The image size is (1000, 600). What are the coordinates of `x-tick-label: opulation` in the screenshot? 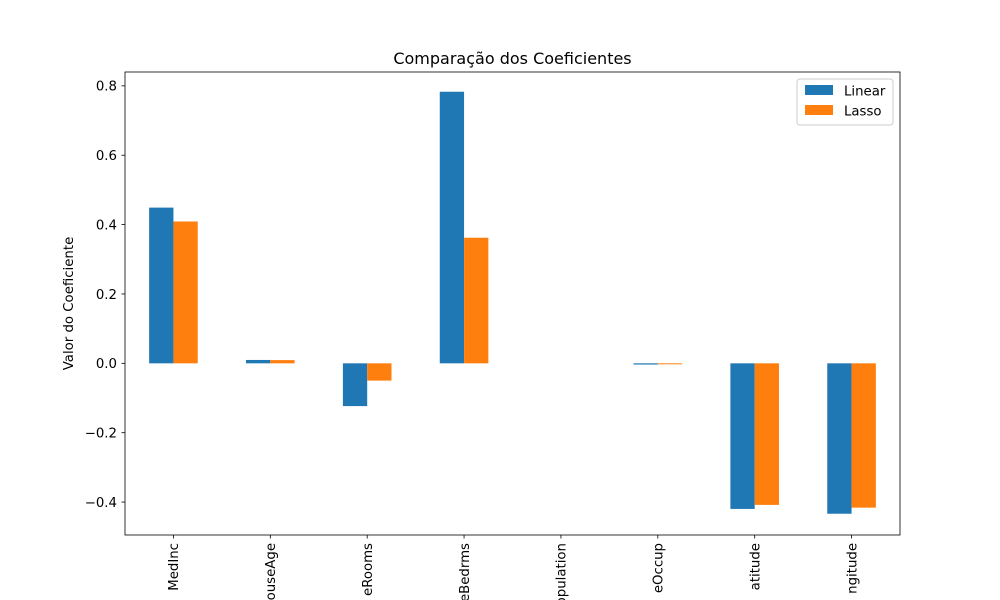 It's located at (562, 571).